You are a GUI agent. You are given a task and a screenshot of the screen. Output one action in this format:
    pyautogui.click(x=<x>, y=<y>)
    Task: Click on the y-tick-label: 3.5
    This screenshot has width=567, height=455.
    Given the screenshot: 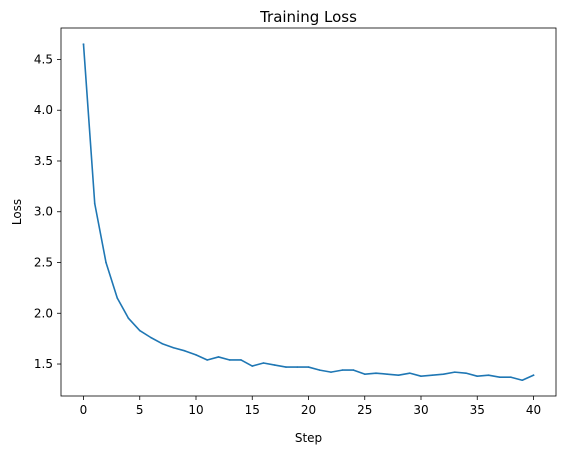 What is the action you would take?
    pyautogui.click(x=43, y=161)
    